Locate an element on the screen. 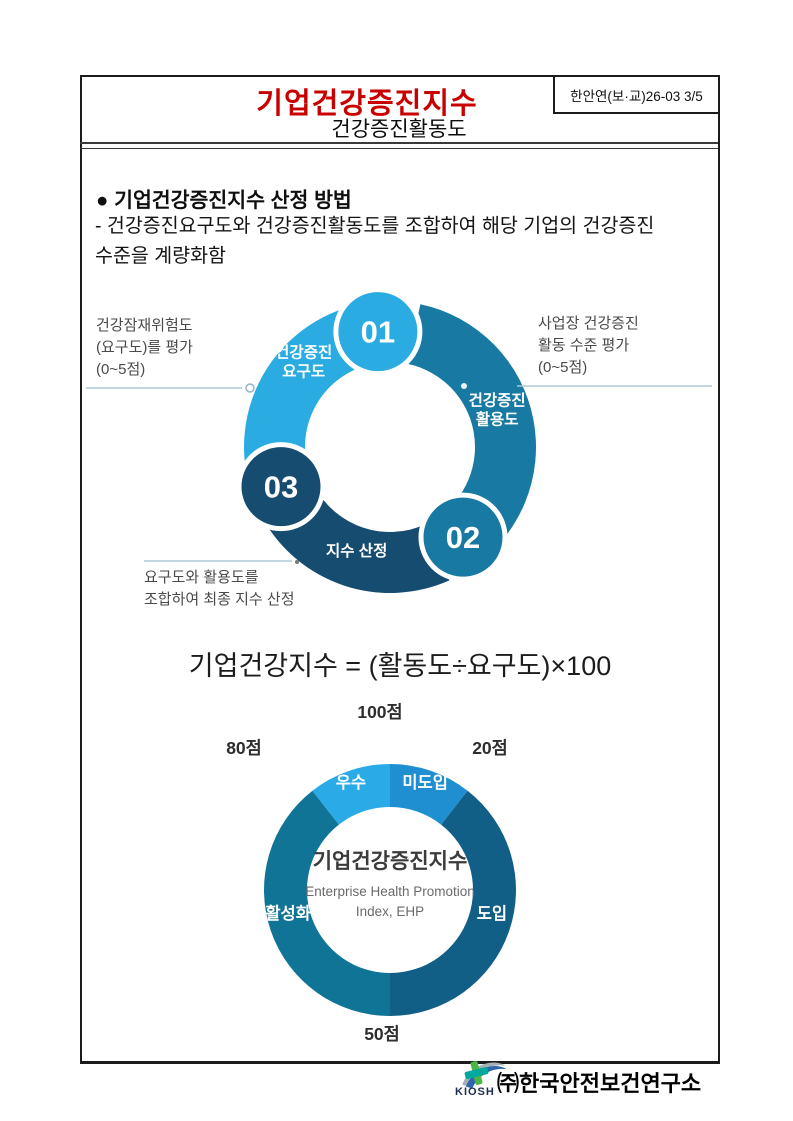  document-number-box: 한안연(보·교)26-03 3/5 is located at coordinates (635, 95).